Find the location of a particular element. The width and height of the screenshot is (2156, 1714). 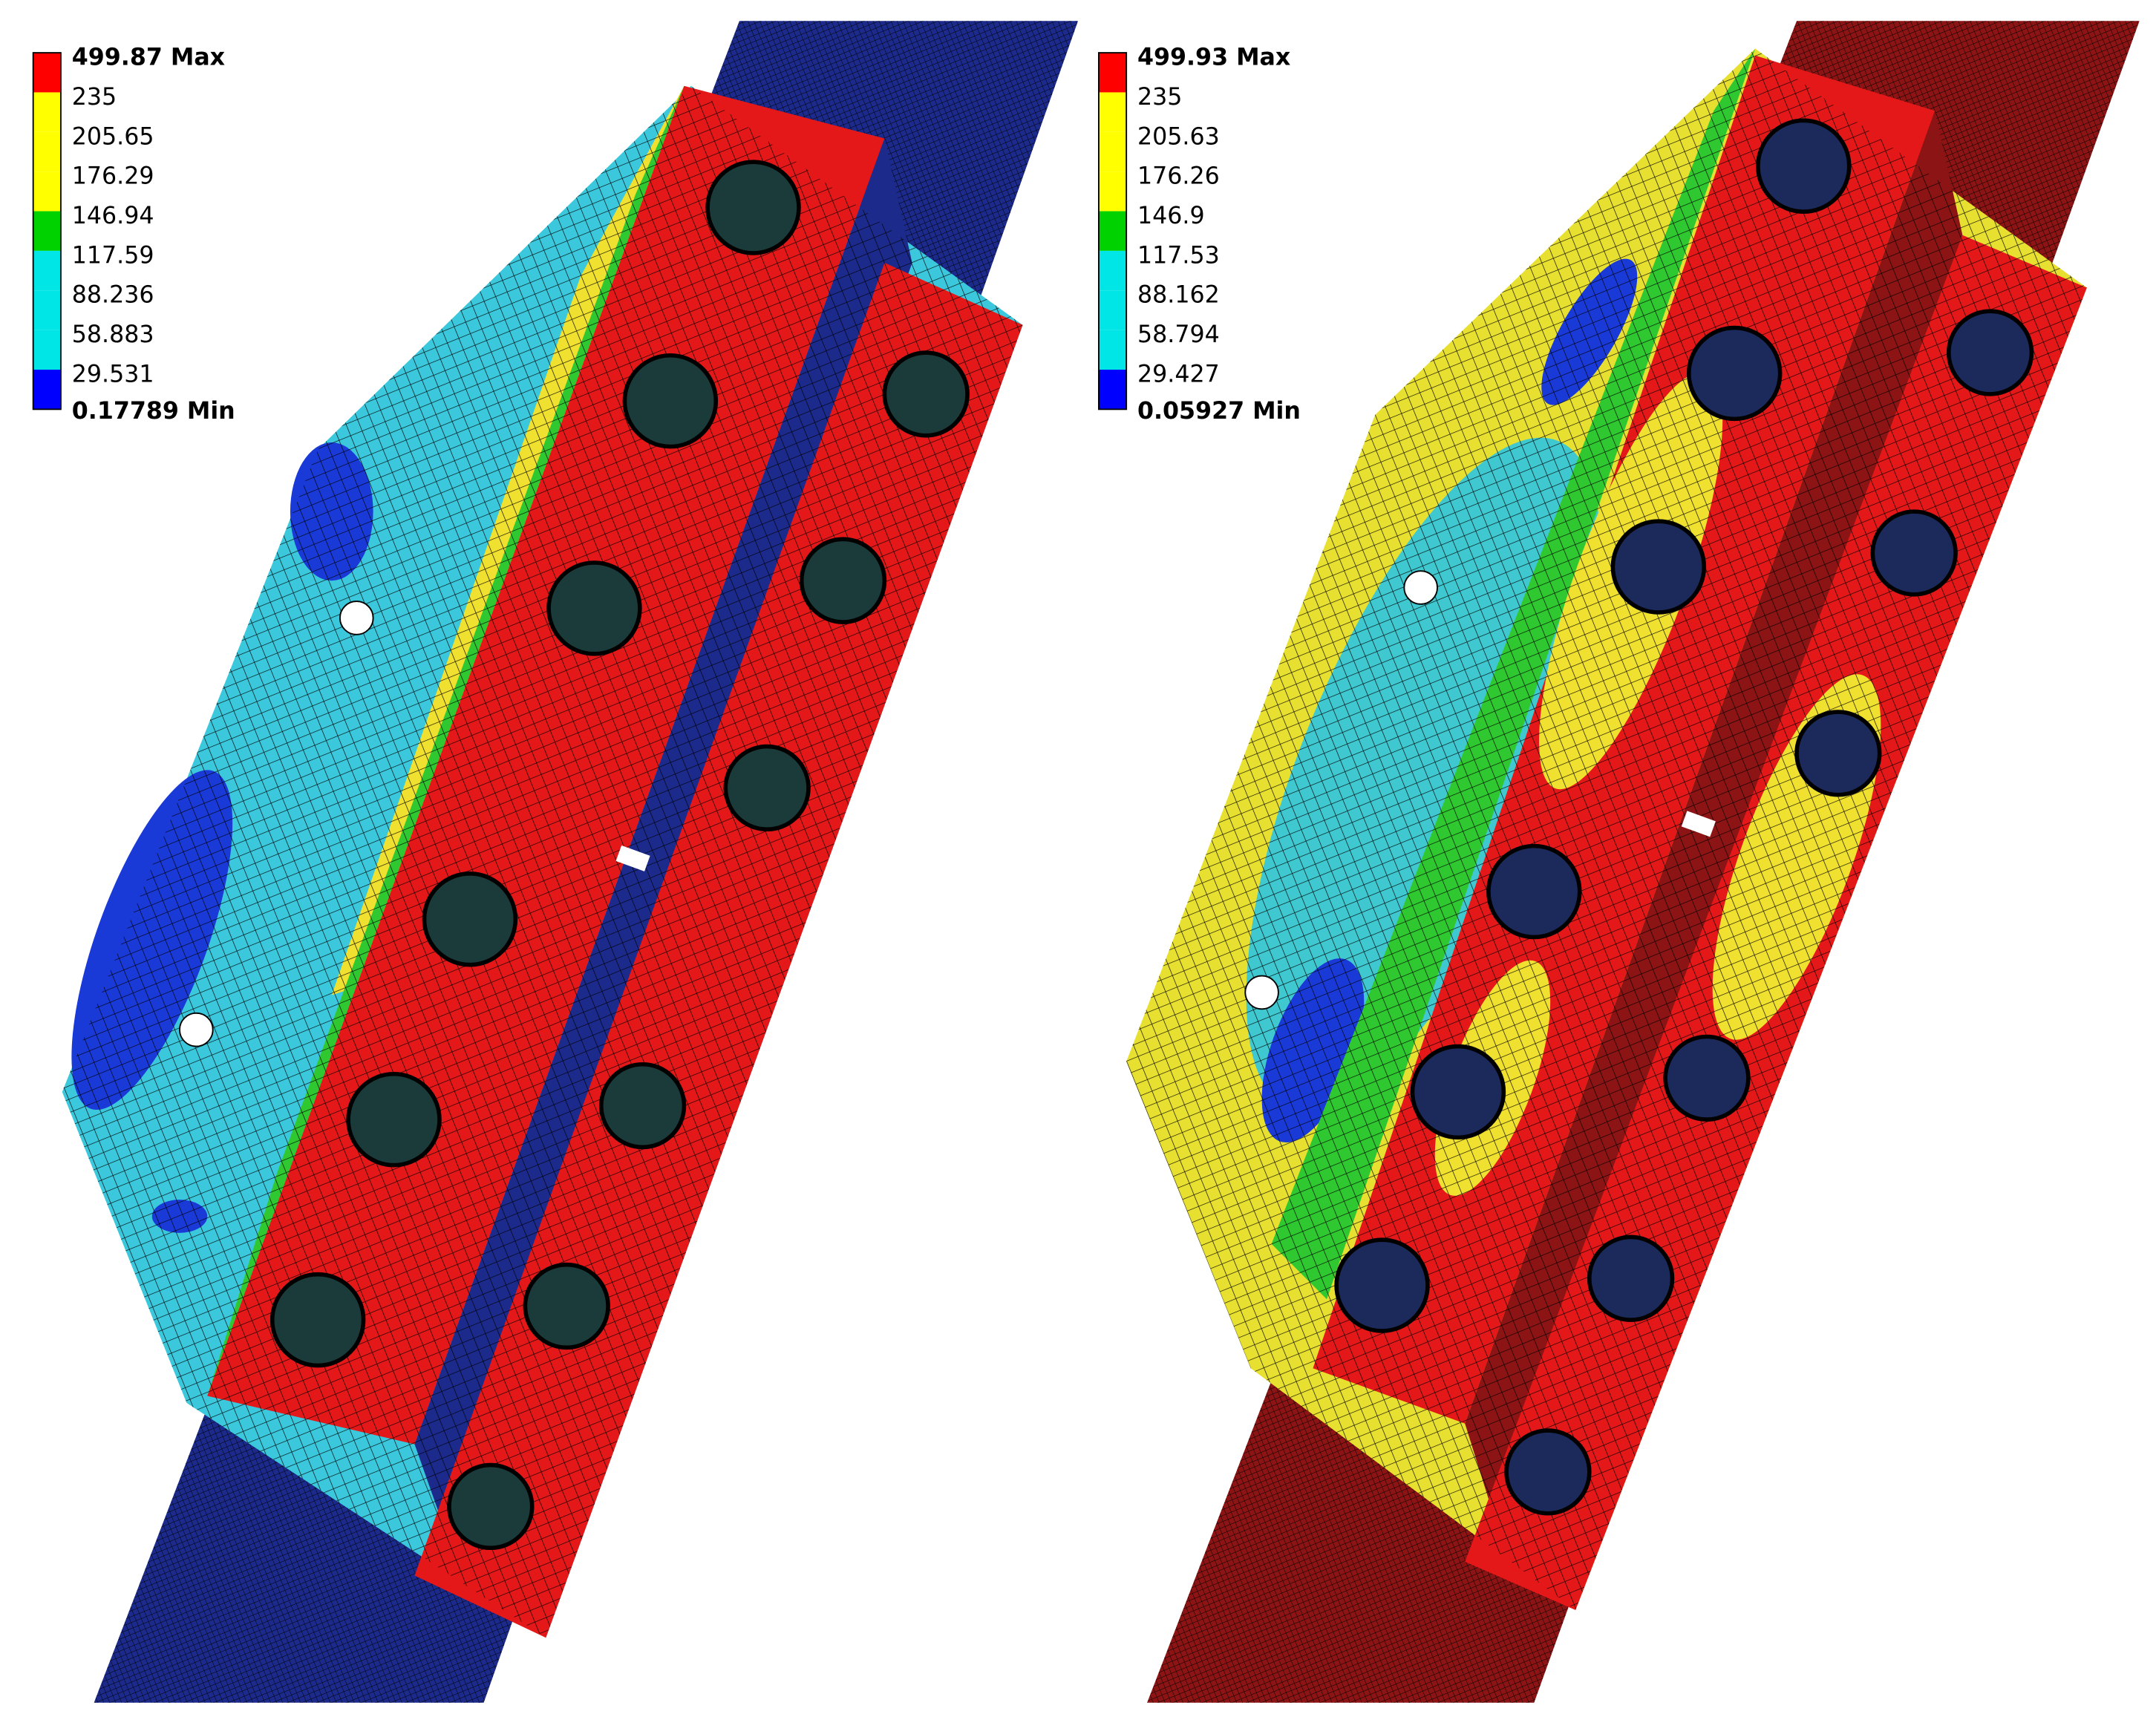

legend-level: 29.531 is located at coordinates (113, 374).